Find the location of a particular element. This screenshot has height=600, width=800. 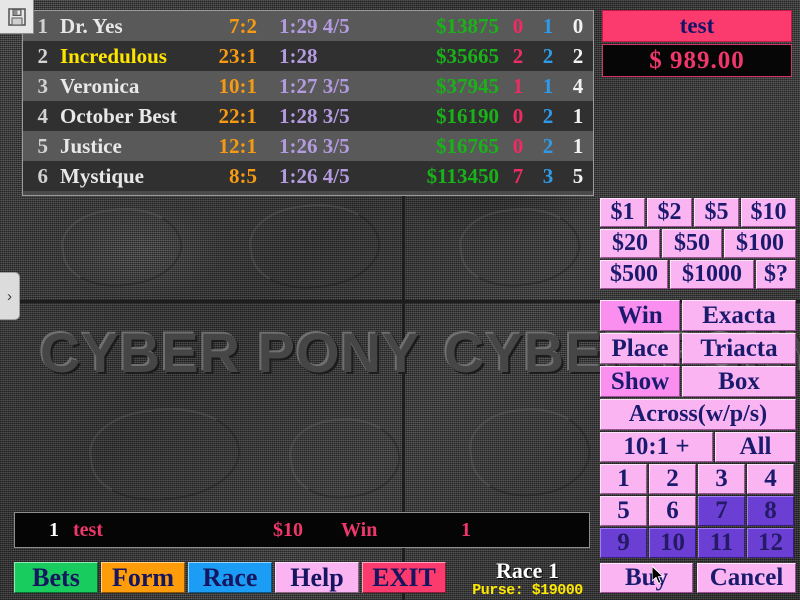

bet-slip-account: test is located at coordinates (88, 529).